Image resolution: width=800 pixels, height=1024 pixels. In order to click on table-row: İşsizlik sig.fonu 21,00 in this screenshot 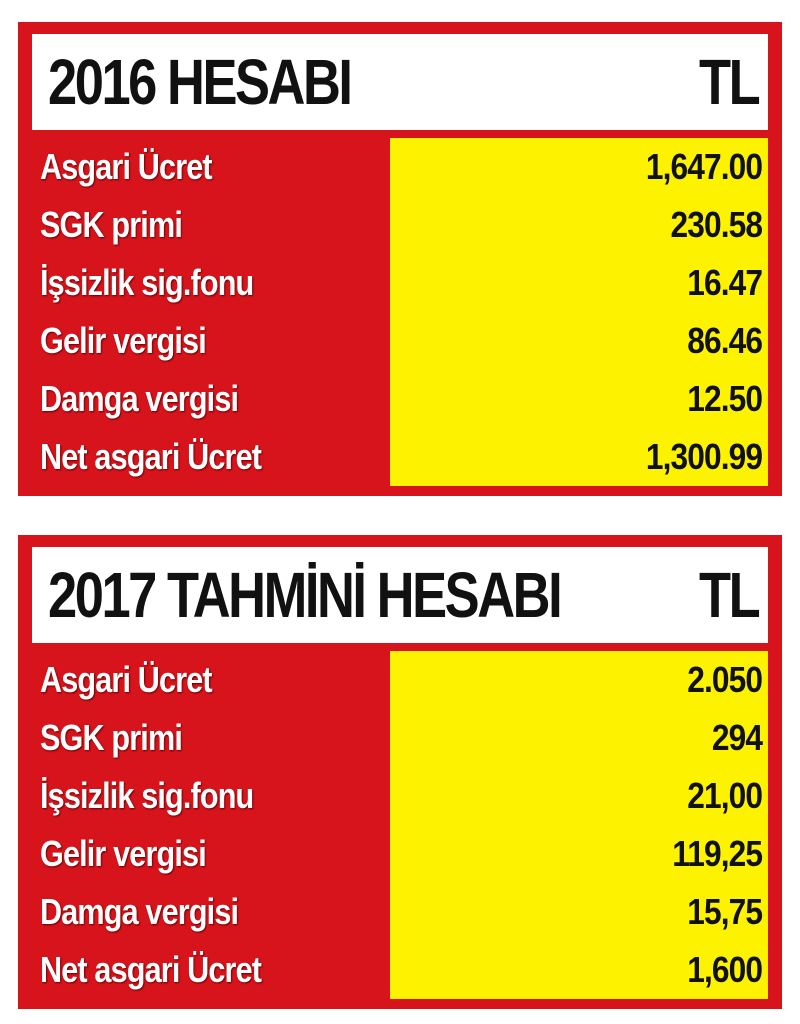, I will do `click(400, 796)`.